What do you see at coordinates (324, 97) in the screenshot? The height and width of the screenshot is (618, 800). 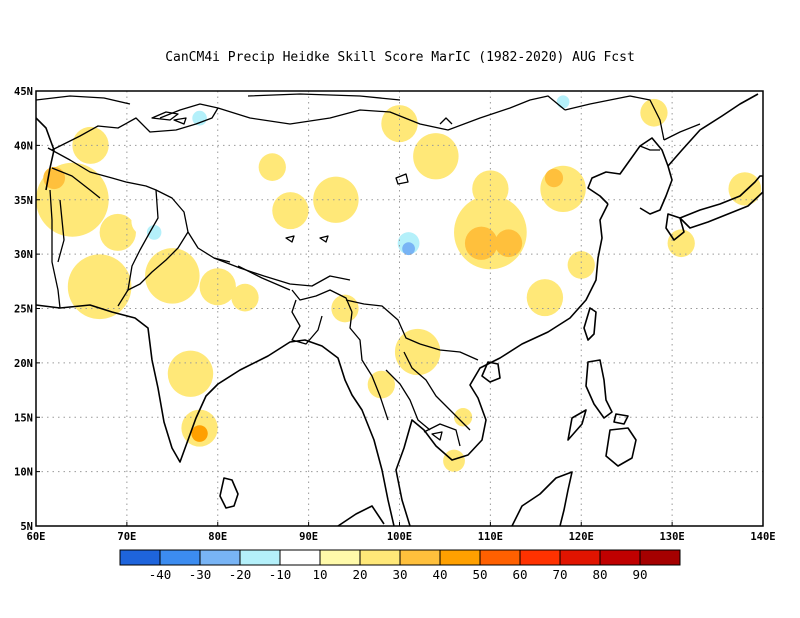 I see `border-mongolia-north` at bounding box center [324, 97].